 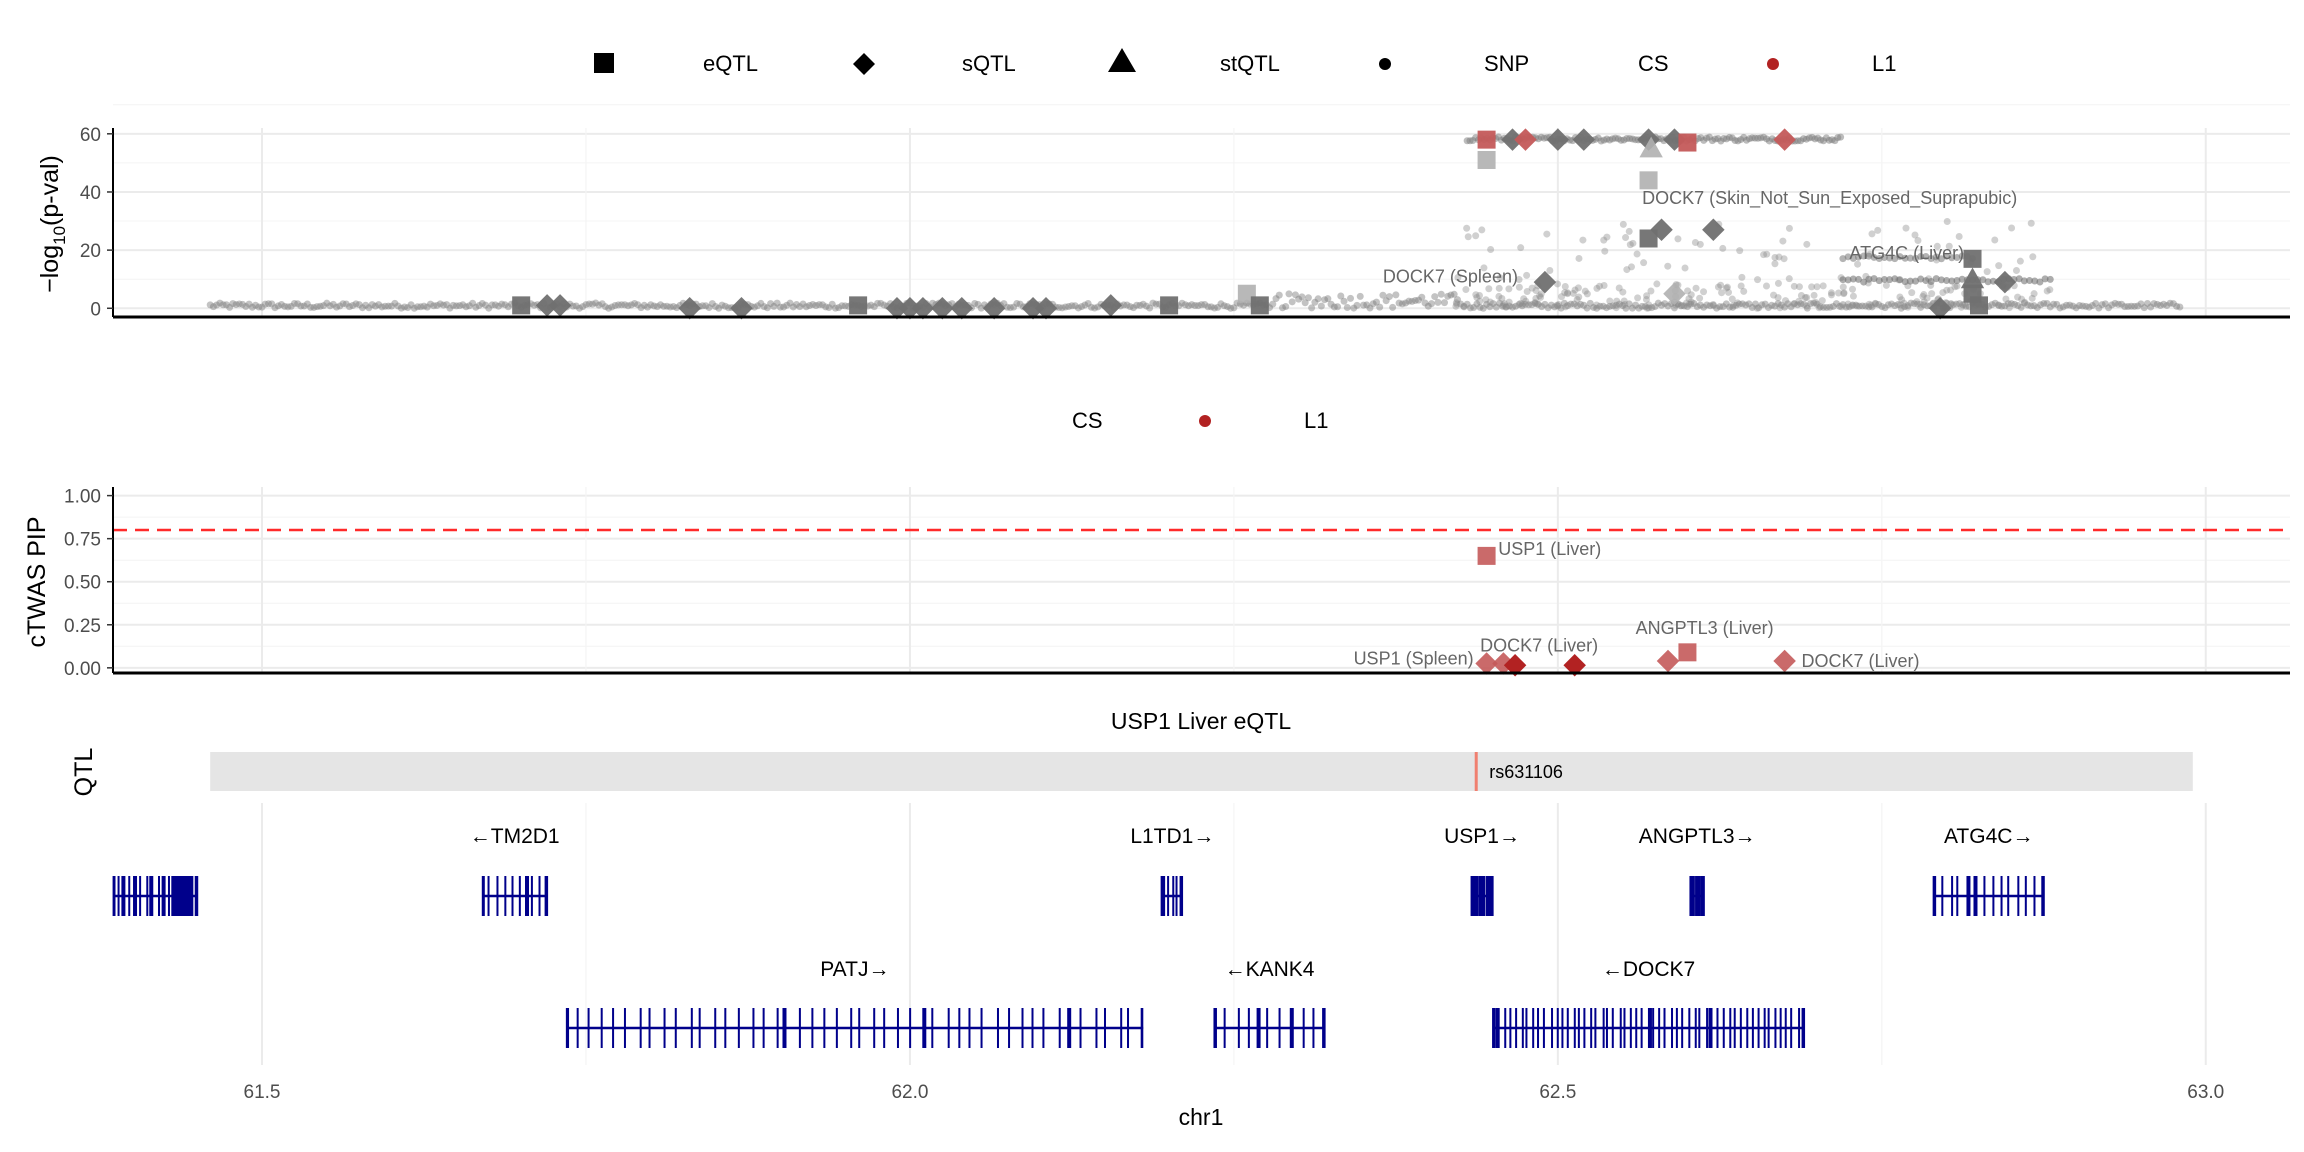 What do you see at coordinates (1046, 308) in the screenshot?
I see `gwas-diamond-point` at bounding box center [1046, 308].